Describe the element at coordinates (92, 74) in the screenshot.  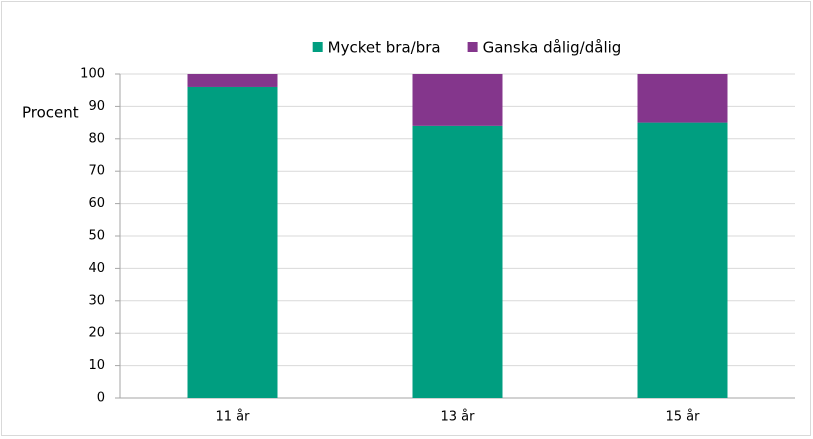
I see `y-tick-label: 100` at that location.